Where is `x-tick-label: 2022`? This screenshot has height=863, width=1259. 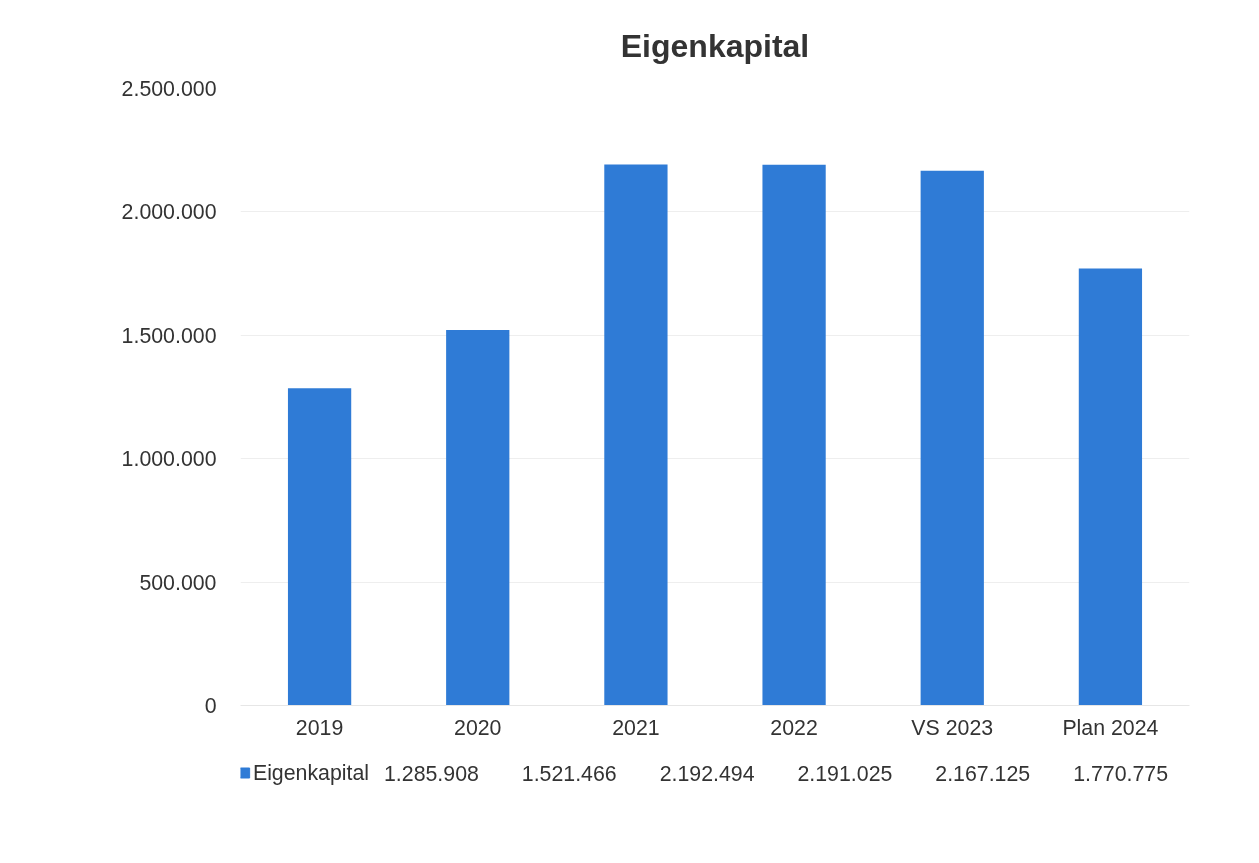
x-tick-label: 2022 is located at coordinates (794, 727).